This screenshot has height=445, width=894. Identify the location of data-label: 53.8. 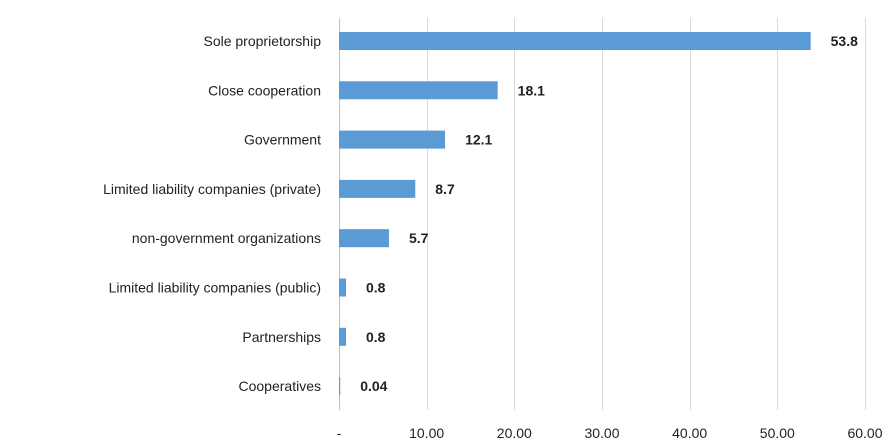
(844, 41).